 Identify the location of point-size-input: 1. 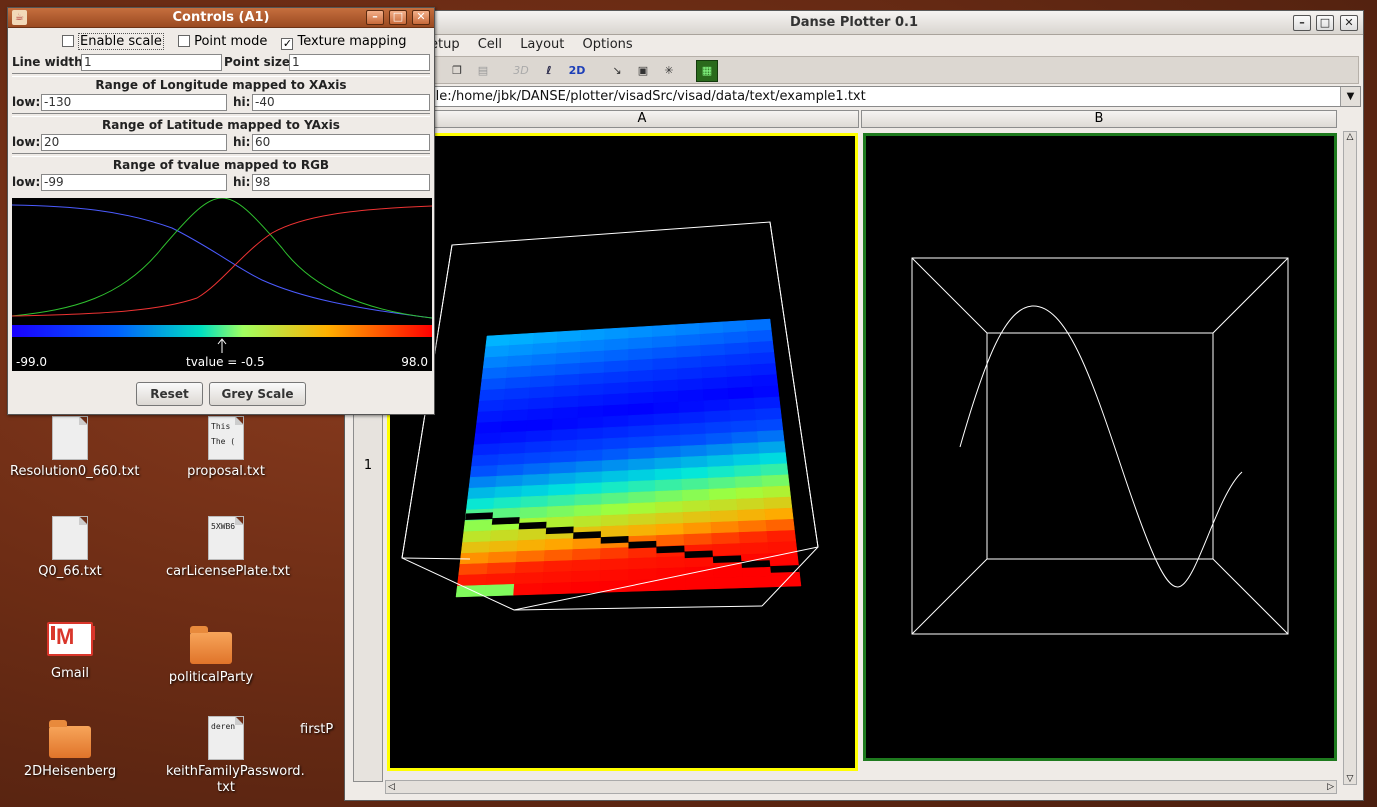
(359, 62).